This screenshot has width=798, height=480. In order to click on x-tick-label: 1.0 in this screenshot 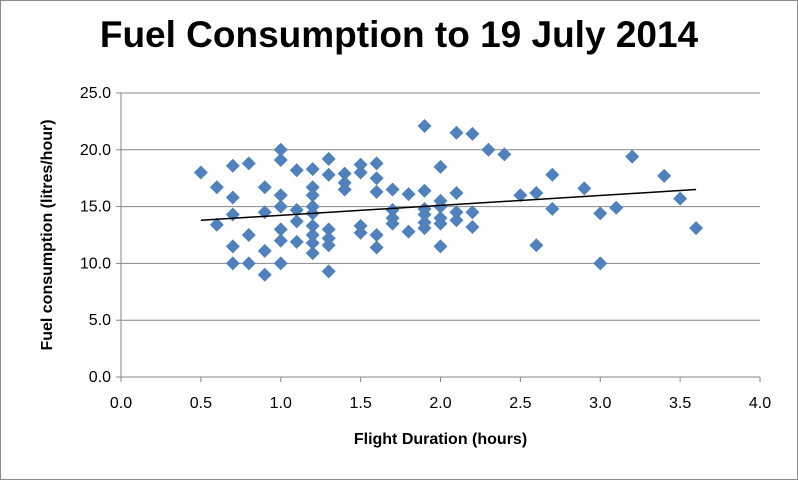, I will do `click(281, 403)`.